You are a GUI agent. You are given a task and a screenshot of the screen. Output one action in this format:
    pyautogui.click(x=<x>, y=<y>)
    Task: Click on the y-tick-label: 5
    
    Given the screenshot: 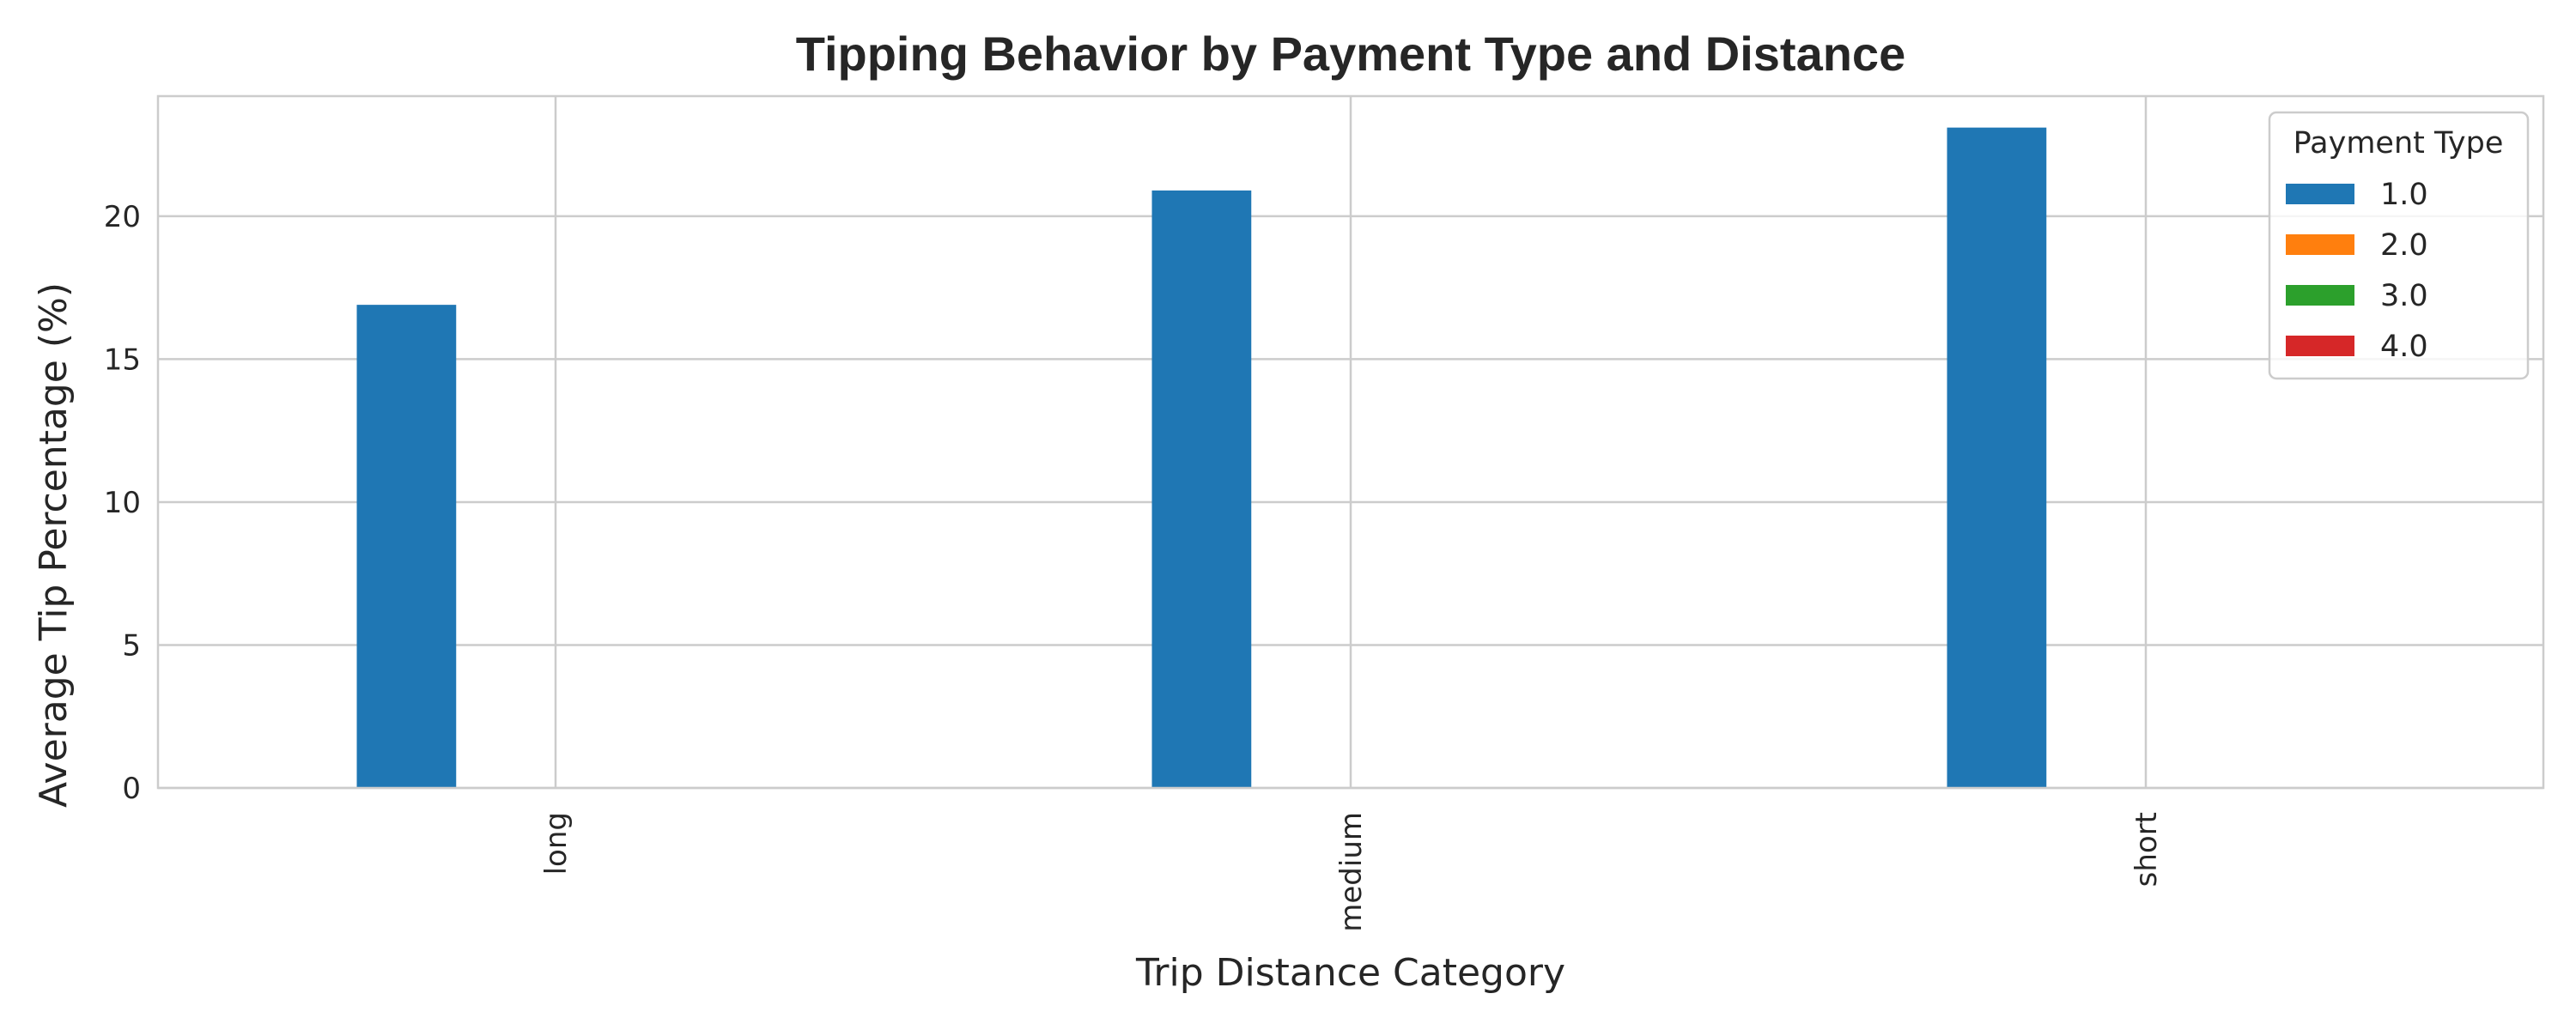 What is the action you would take?
    pyautogui.click(x=132, y=645)
    